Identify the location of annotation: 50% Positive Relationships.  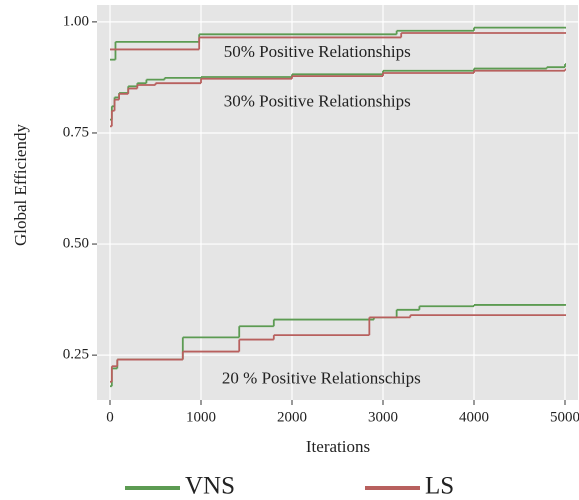
(317, 51).